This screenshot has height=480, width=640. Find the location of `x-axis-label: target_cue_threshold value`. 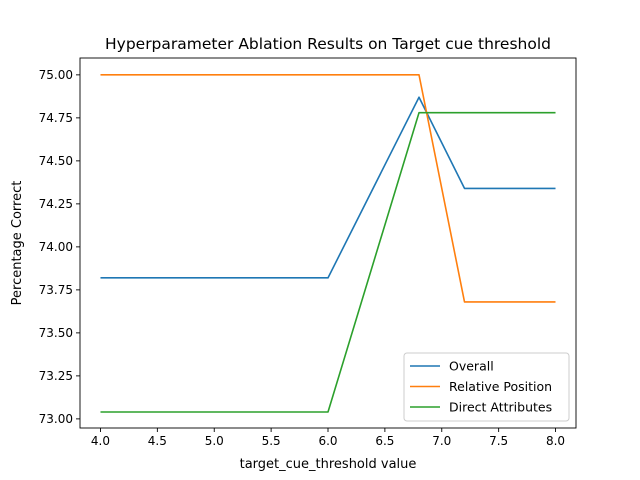

x-axis-label: target_cue_threshold value is located at coordinates (328, 464).